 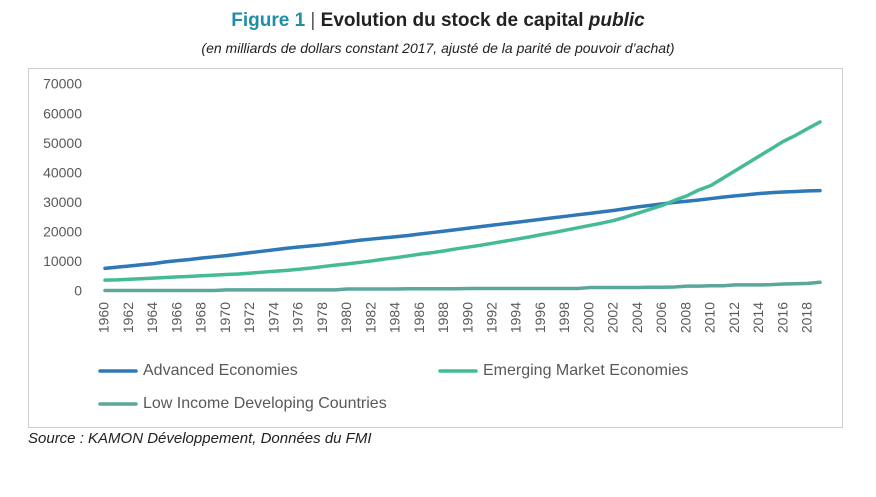 I want to click on x-tick-label: 1986, so click(x=419, y=317).